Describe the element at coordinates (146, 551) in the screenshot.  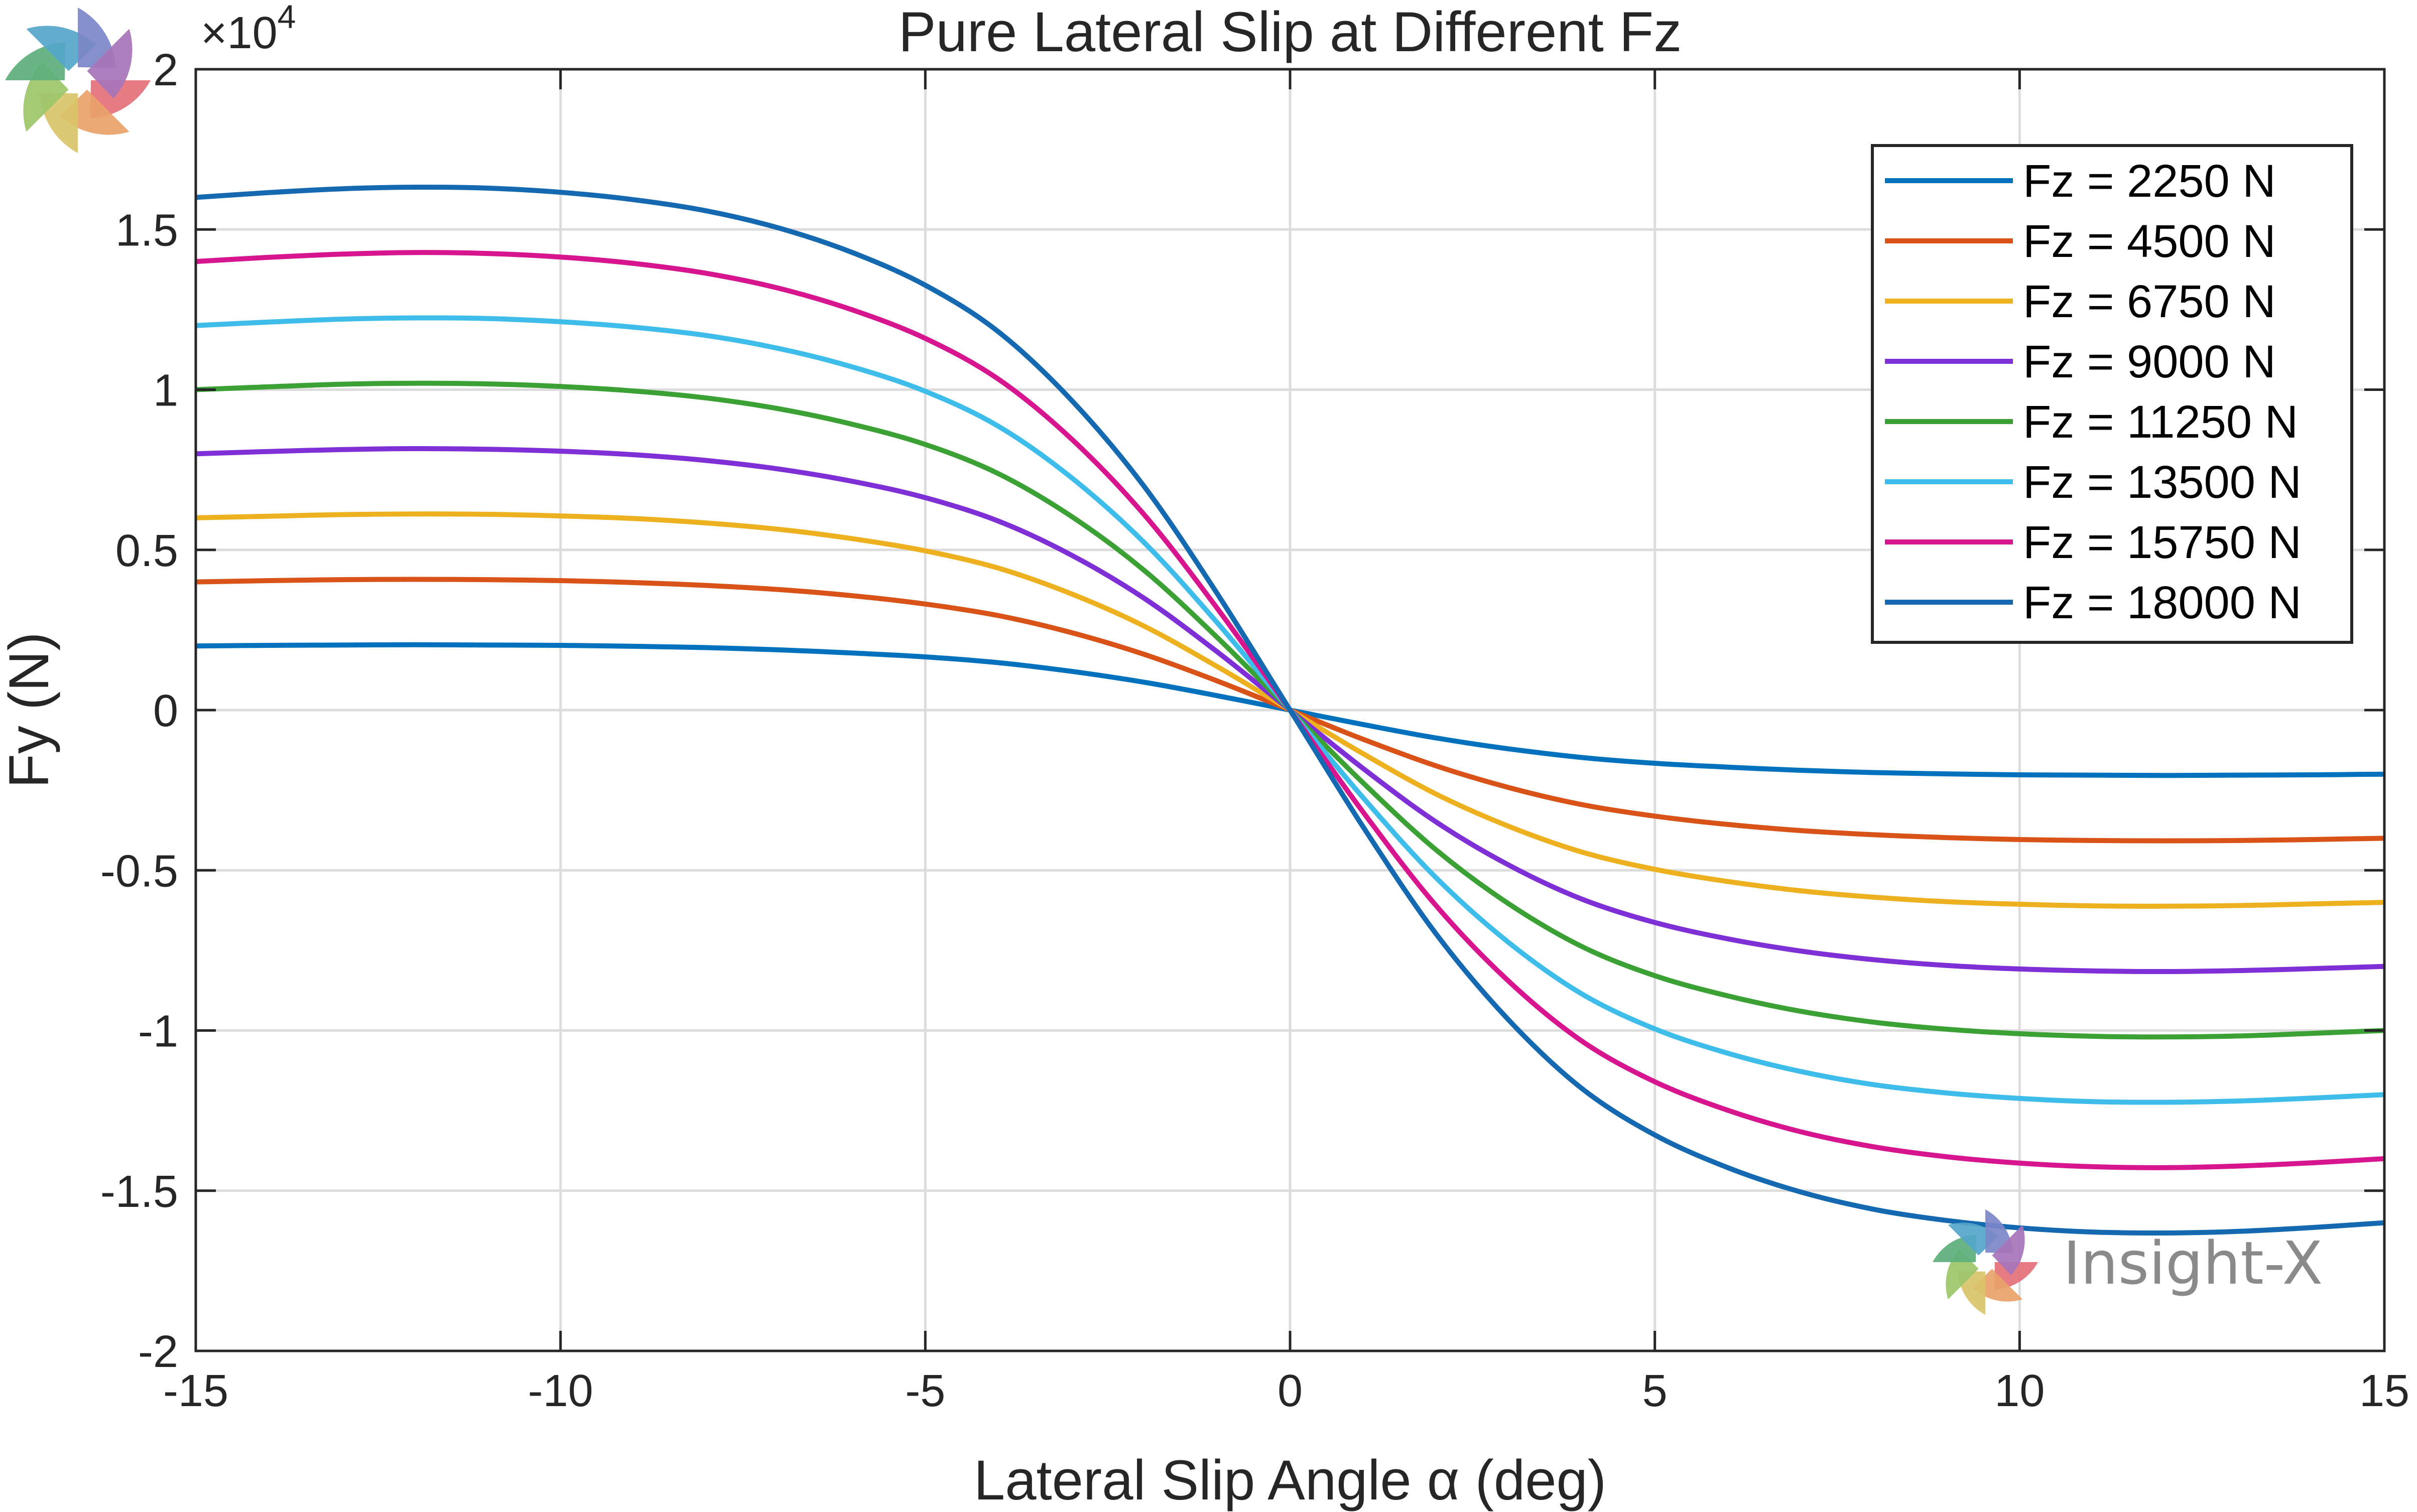
I see `y-tick-label: 0.5` at that location.